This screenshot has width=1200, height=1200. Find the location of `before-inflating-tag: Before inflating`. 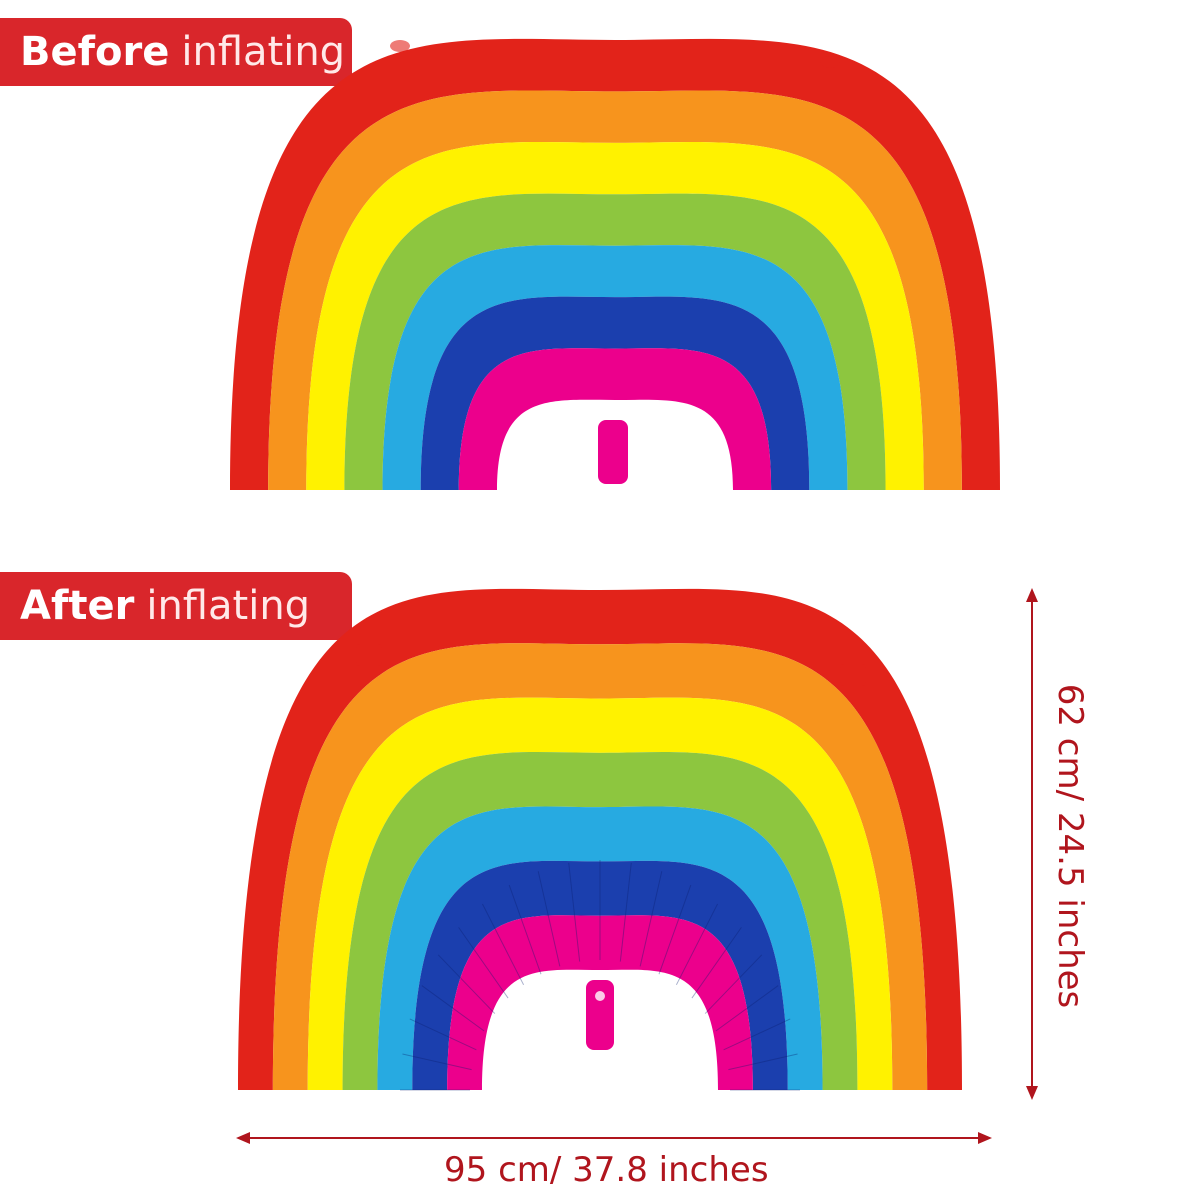

before-inflating-tag: Before inflating is located at coordinates (176, 52).